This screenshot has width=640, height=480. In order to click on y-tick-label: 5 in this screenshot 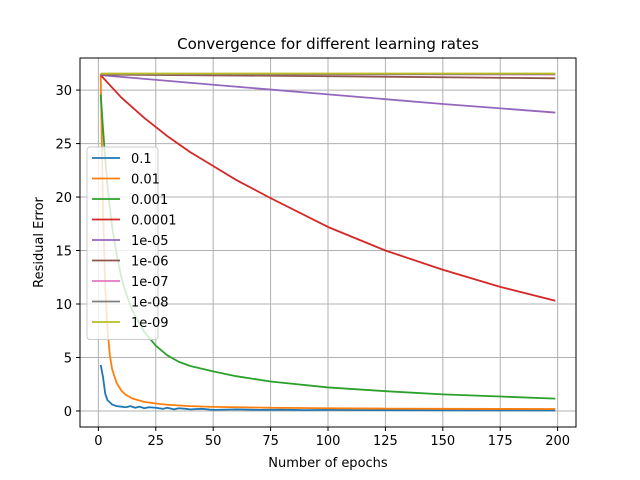, I will do `click(68, 358)`.